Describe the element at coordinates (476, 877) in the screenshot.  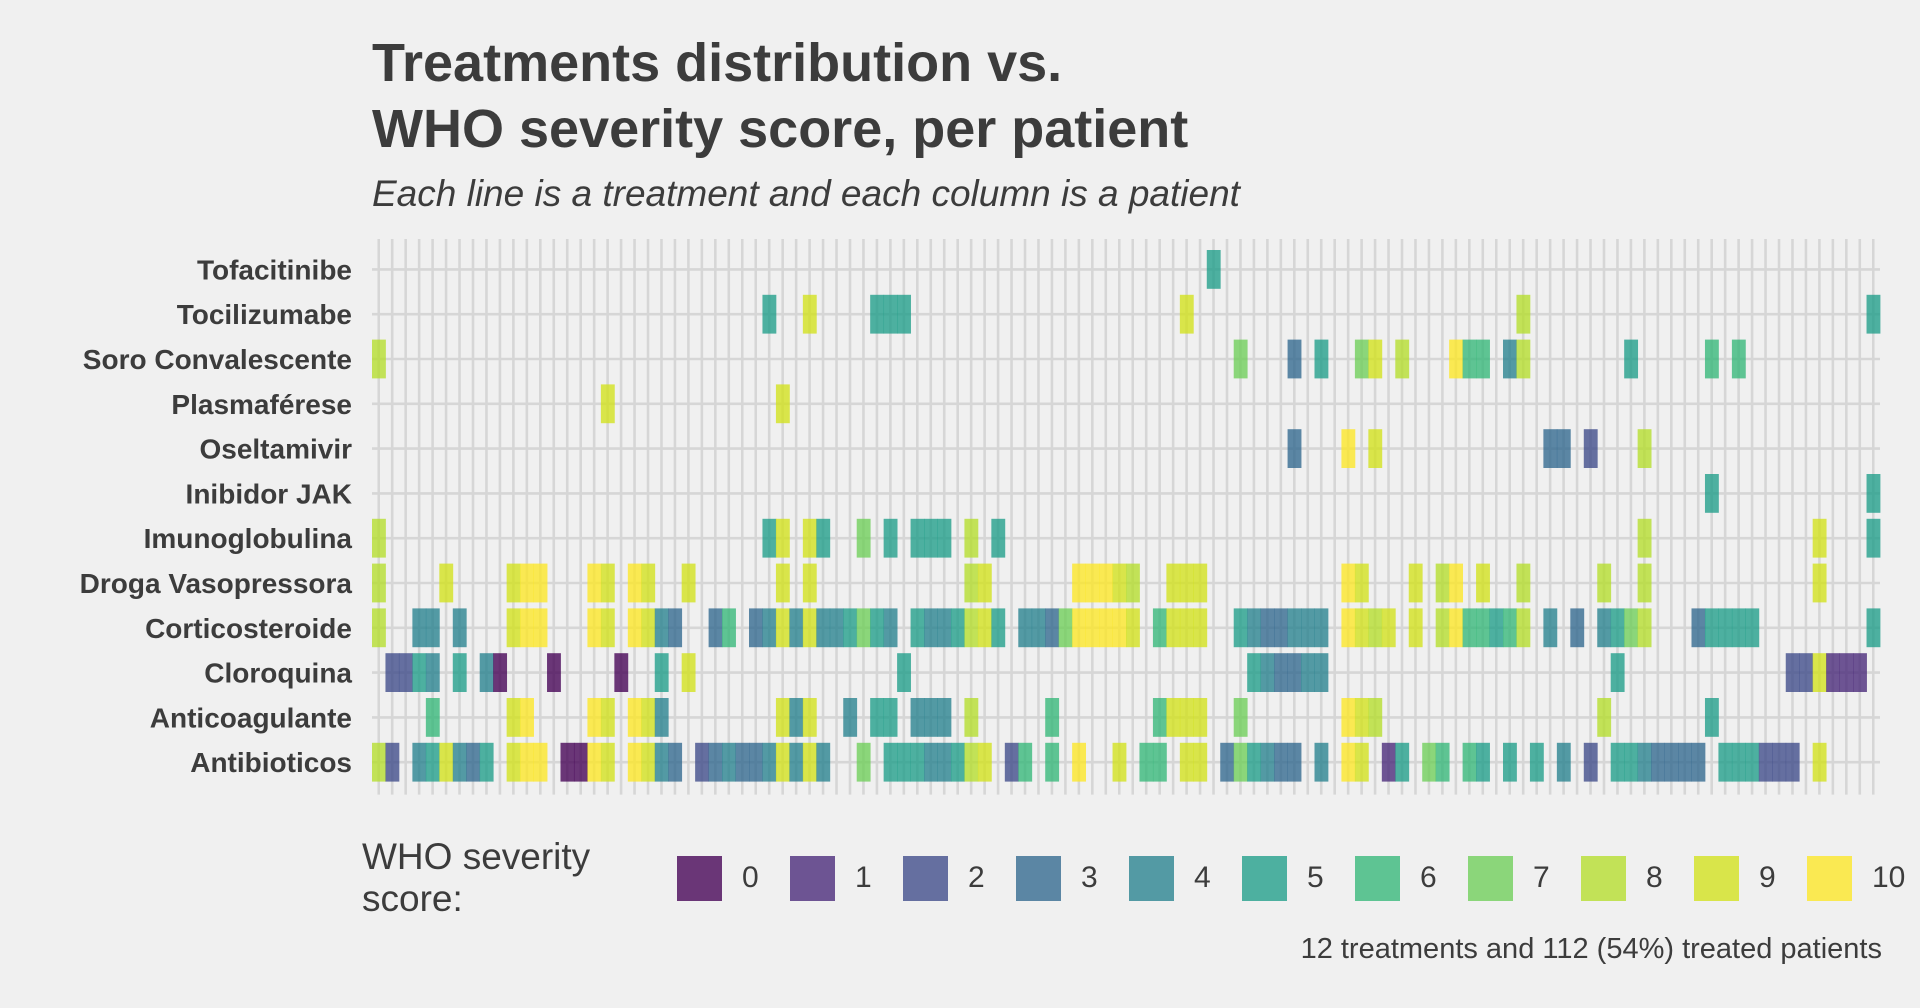
I see `legend-title: WHO severity score:` at that location.